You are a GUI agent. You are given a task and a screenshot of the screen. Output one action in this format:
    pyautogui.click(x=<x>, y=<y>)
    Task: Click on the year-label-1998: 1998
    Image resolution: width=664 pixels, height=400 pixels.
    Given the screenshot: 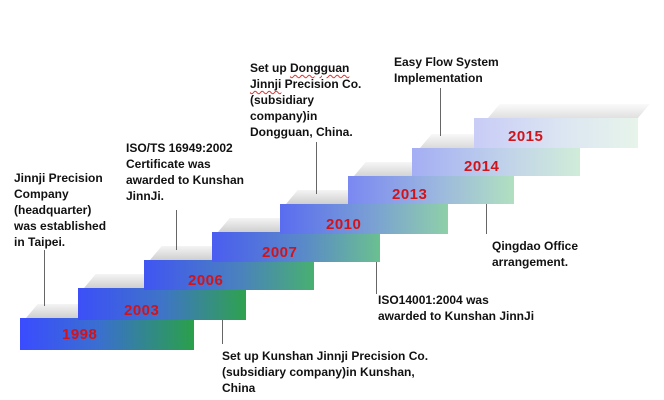 What is the action you would take?
    pyautogui.click(x=80, y=334)
    